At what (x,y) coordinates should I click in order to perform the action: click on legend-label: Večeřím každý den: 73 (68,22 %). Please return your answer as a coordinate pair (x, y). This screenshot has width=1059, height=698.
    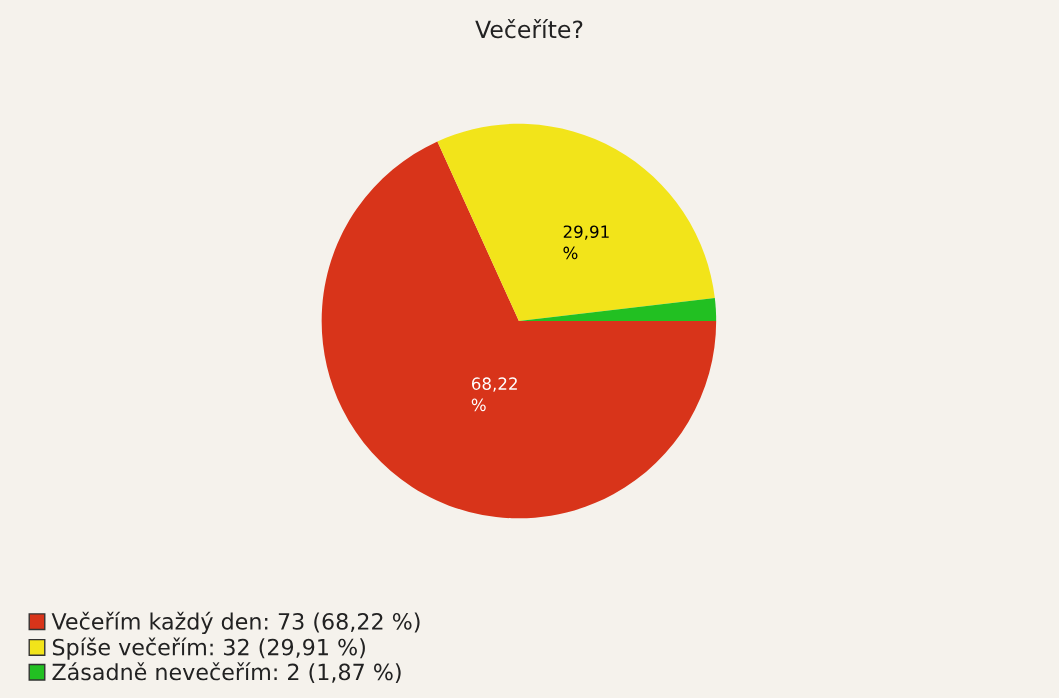
    Looking at the image, I should click on (235, 623).